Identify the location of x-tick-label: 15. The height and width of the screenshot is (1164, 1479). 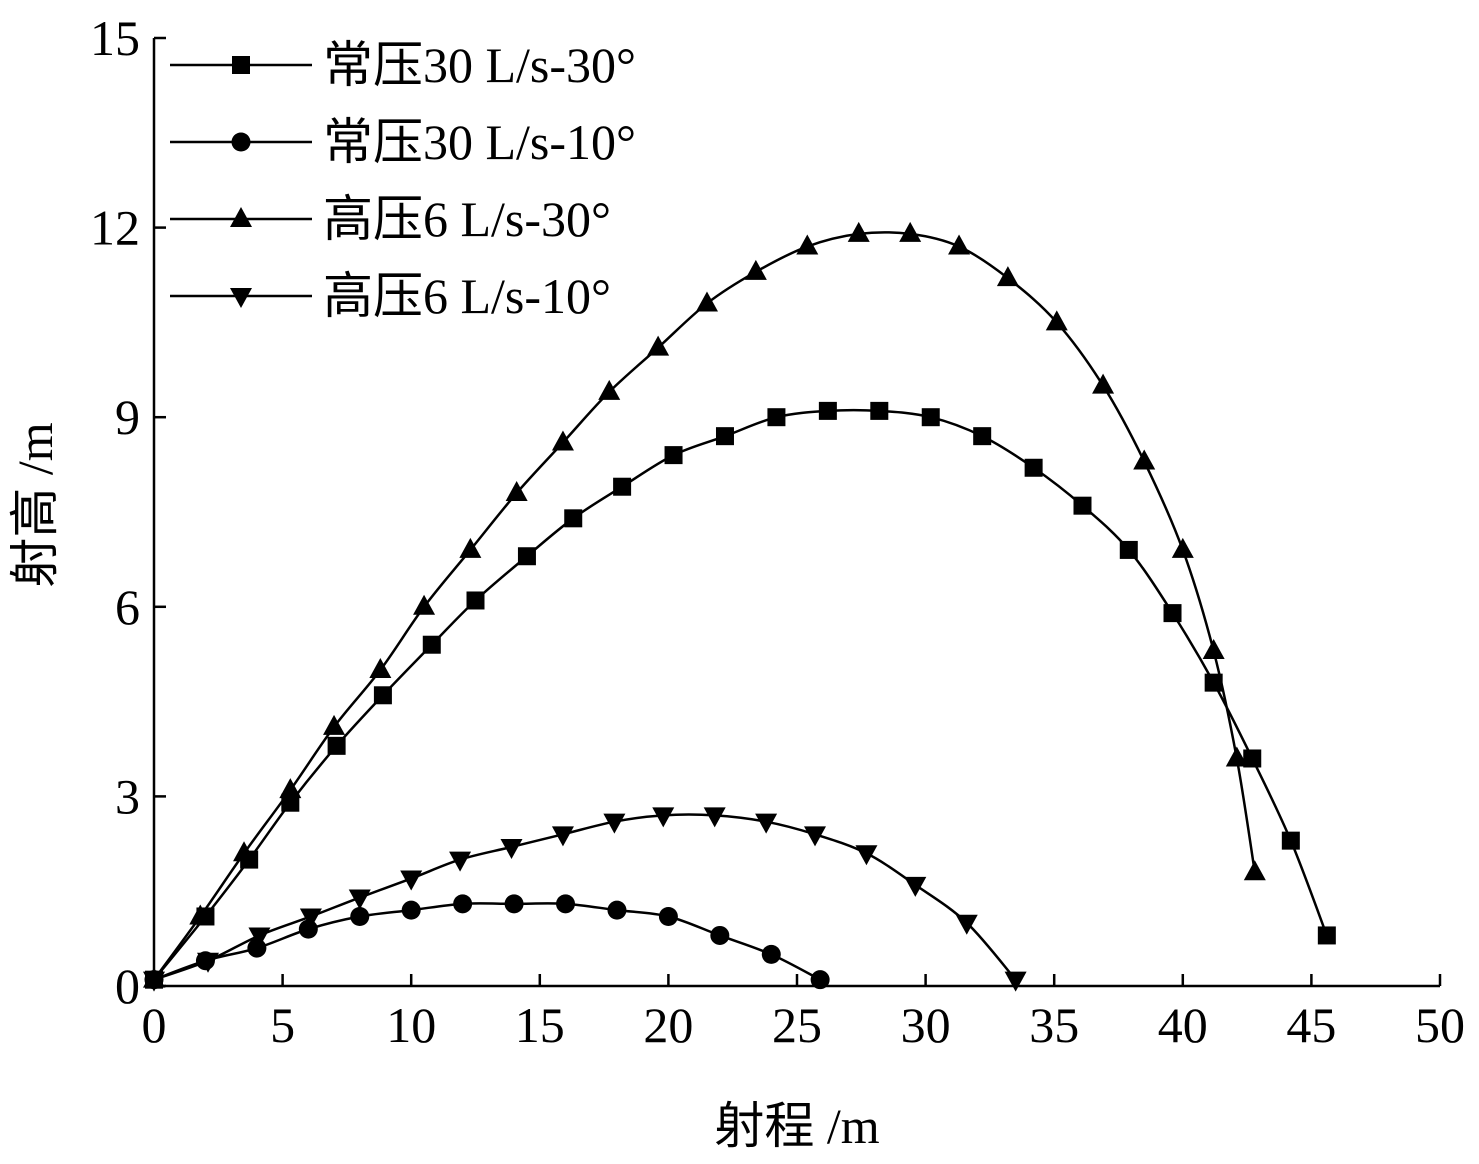
(540, 1025).